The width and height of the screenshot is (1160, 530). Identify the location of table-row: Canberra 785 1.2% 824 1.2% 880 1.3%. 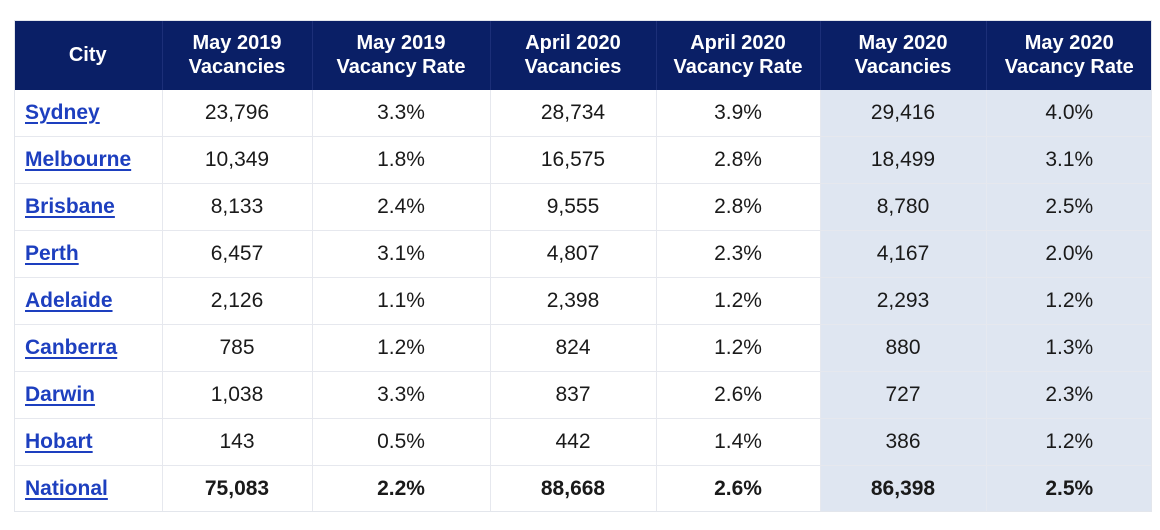
(583, 348).